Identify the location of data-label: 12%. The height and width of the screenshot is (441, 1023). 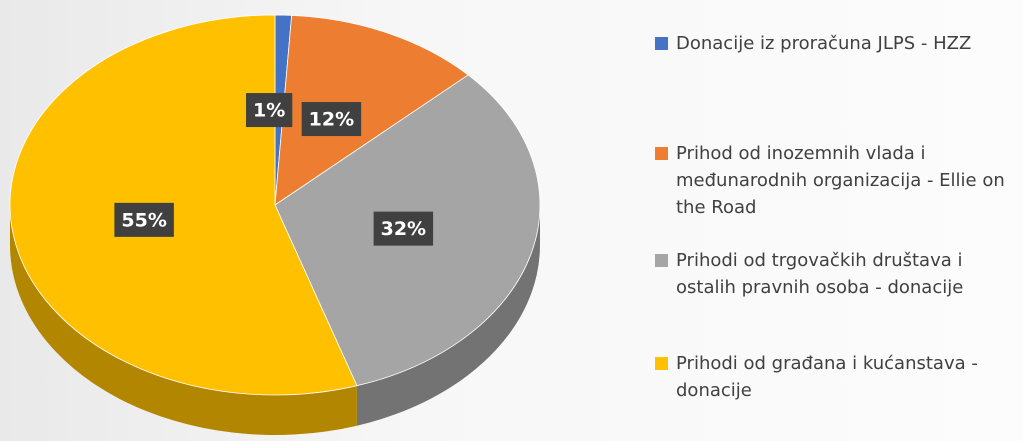
(331, 119).